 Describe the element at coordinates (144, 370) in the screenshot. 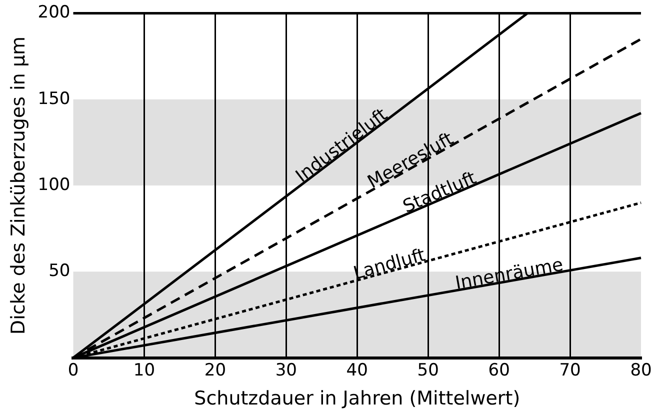

I see `x-tick-label: 10` at that location.